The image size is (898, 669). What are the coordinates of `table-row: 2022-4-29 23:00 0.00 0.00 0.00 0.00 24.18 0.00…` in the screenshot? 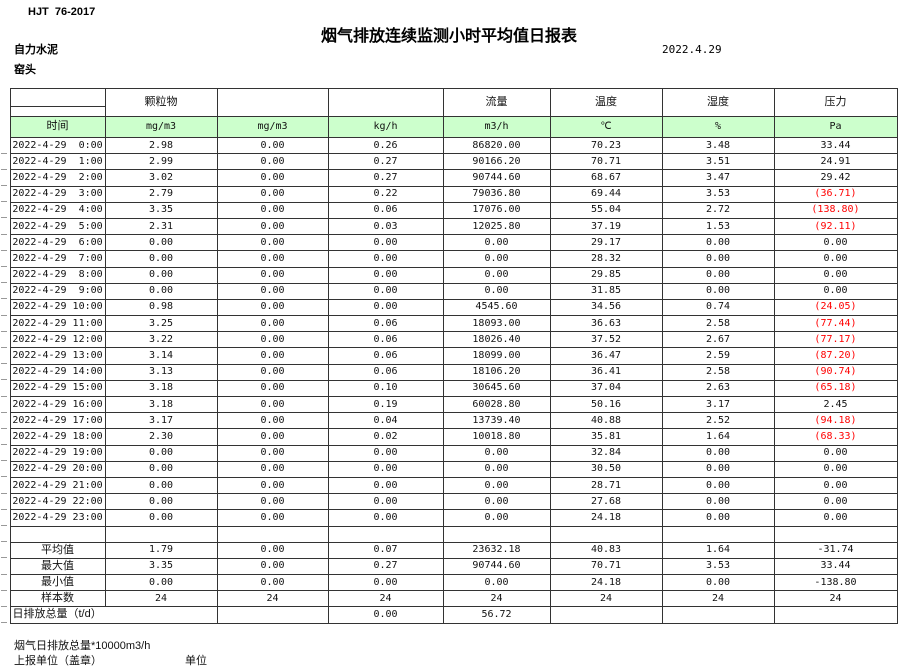 It's located at (449, 518).